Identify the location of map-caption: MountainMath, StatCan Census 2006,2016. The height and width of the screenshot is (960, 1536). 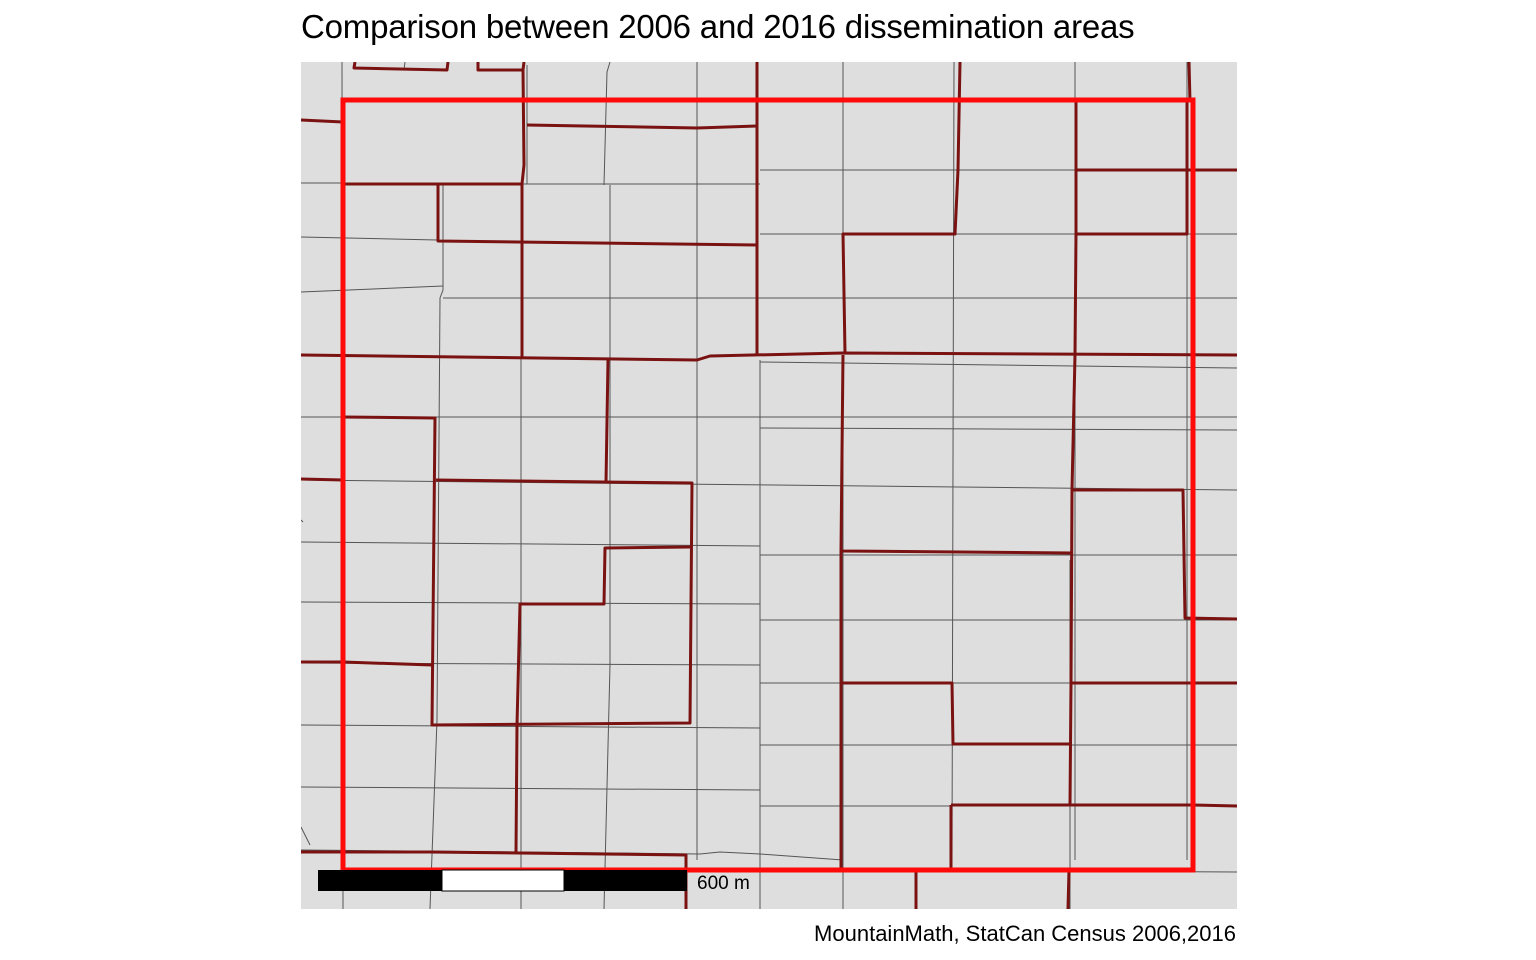
(1025, 933).